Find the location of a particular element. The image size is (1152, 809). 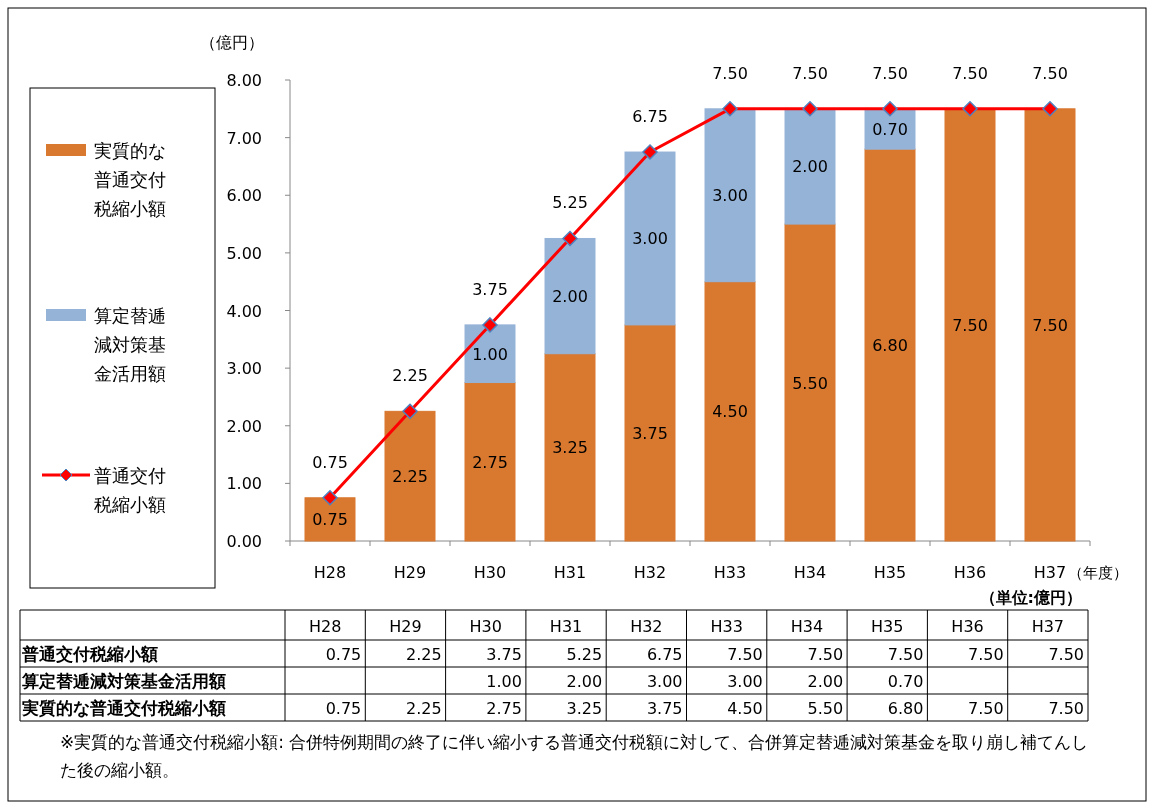

text: 3.25 is located at coordinates (570, 448).